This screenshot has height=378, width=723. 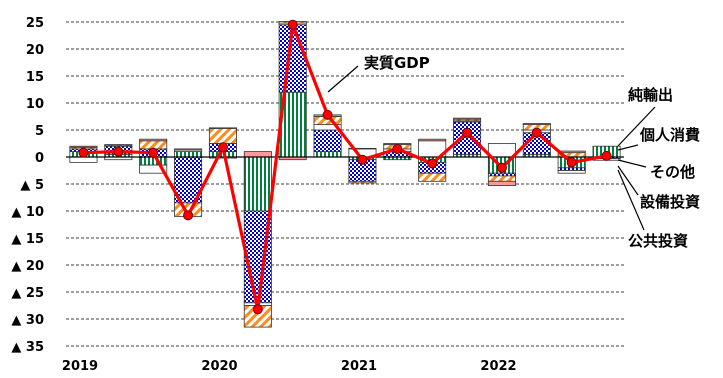 What do you see at coordinates (669, 135) in the screenshot?
I see `label-consumption: 個人消費` at bounding box center [669, 135].